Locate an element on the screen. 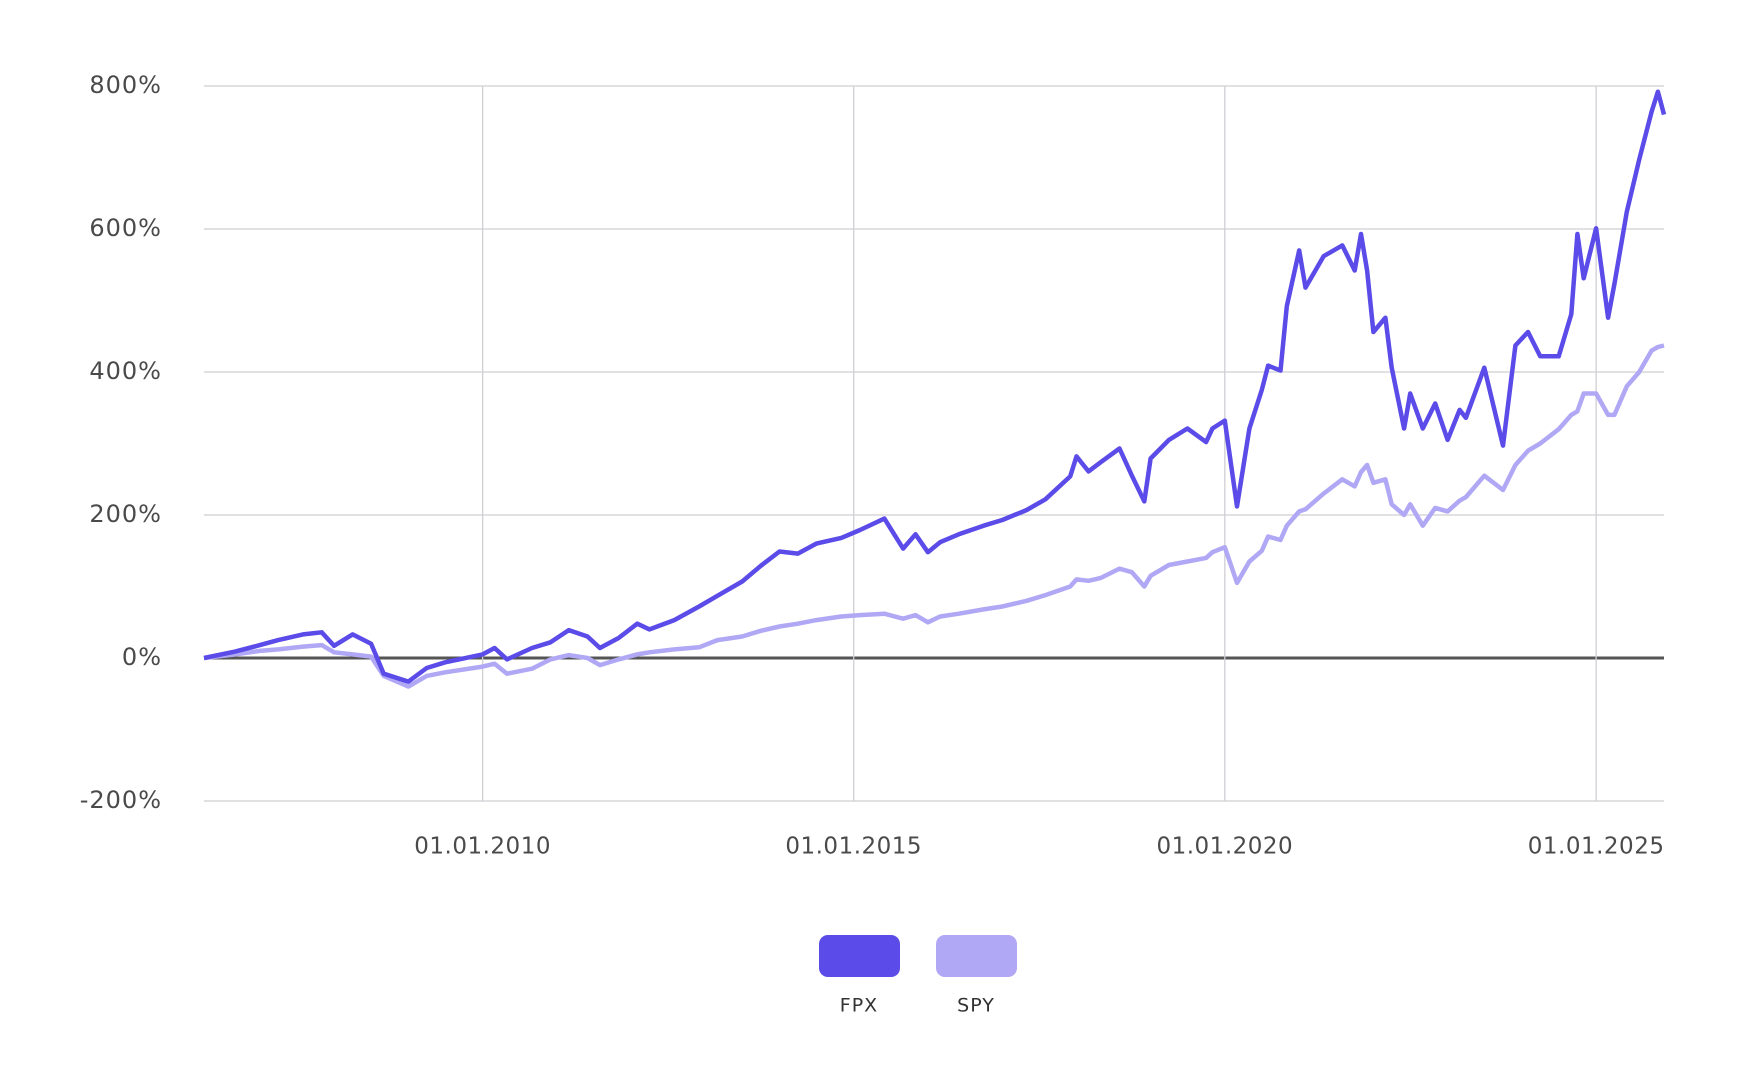 The width and height of the screenshot is (1738, 1086). y-tick-label: 400% is located at coordinates (125, 371).